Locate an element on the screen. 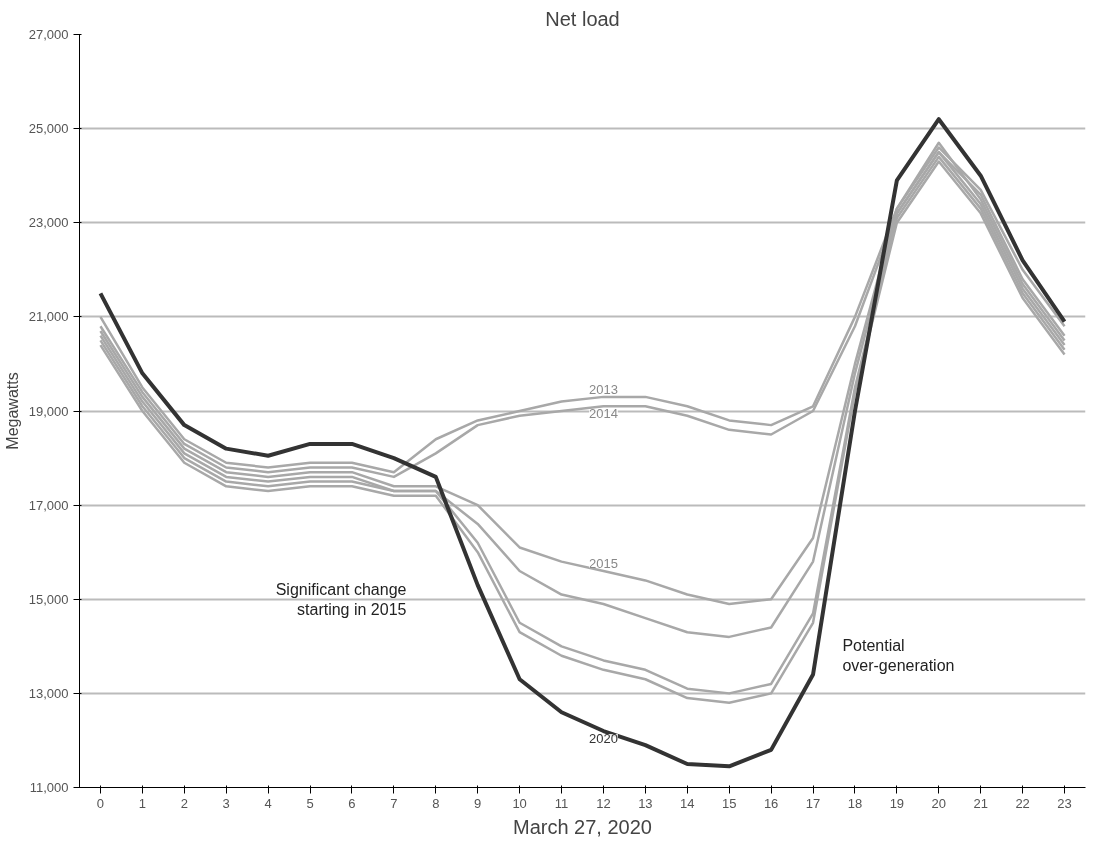 This screenshot has width=1105, height=854. y-tick-label: 19,000 is located at coordinates (48, 411).